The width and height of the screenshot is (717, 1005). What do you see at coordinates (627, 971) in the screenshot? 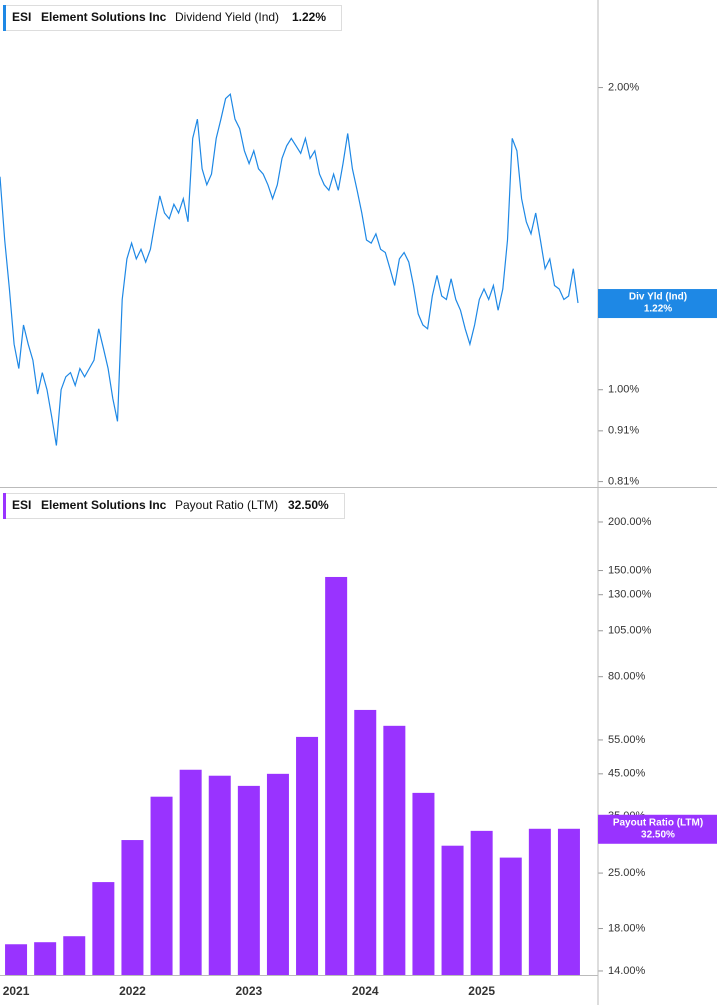
I see `y-tick-label: 14.00%` at bounding box center [627, 971].